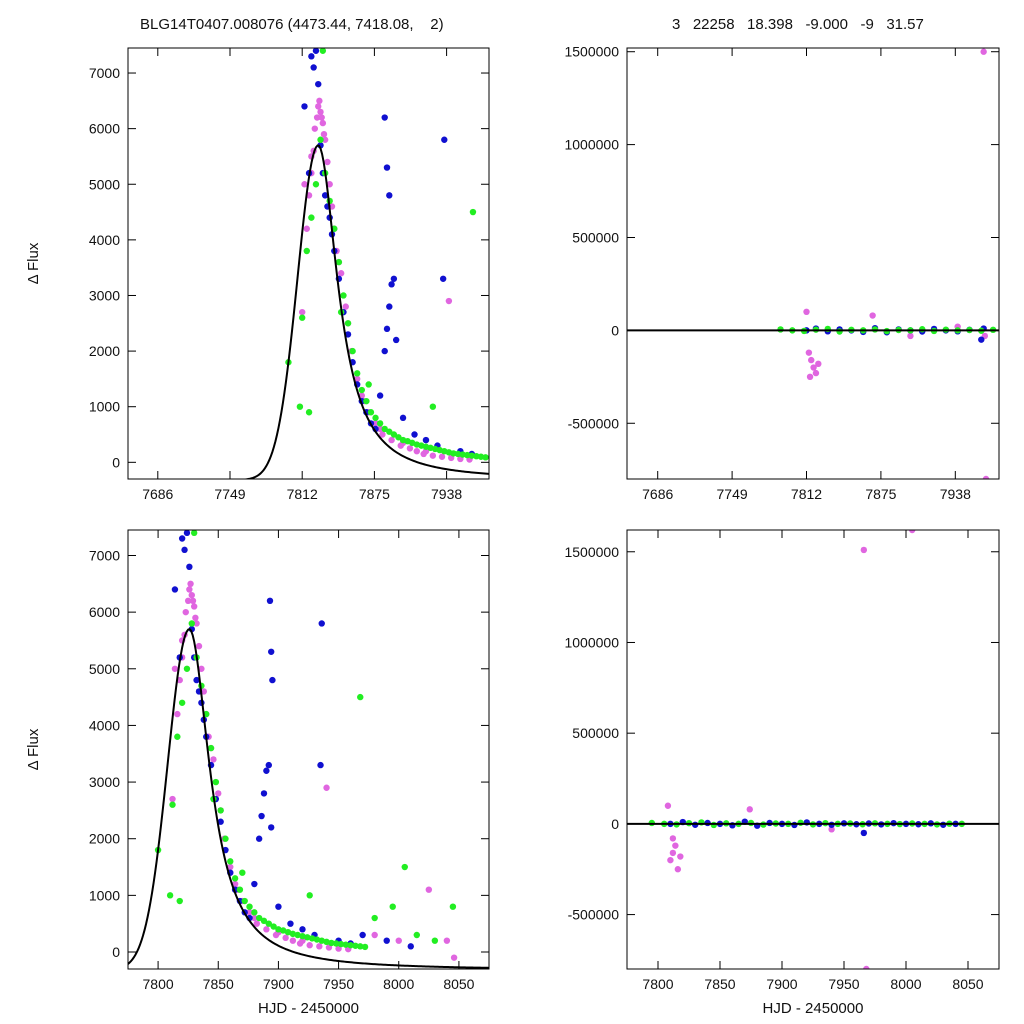 Image resolution: width=1024 pixels, height=1024 pixels. Describe the element at coordinates (116, 462) in the screenshot. I see `y-tick-label-top-left-0: 0` at that location.